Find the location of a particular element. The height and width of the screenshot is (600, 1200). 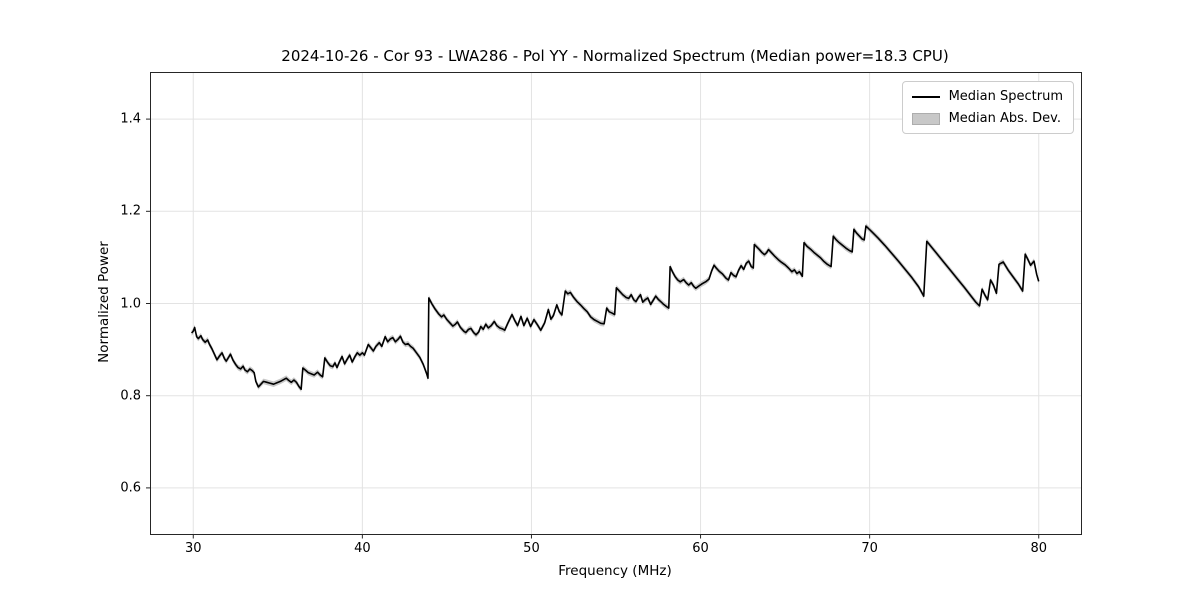

y-tick-label: 1.0 is located at coordinates (130, 303).